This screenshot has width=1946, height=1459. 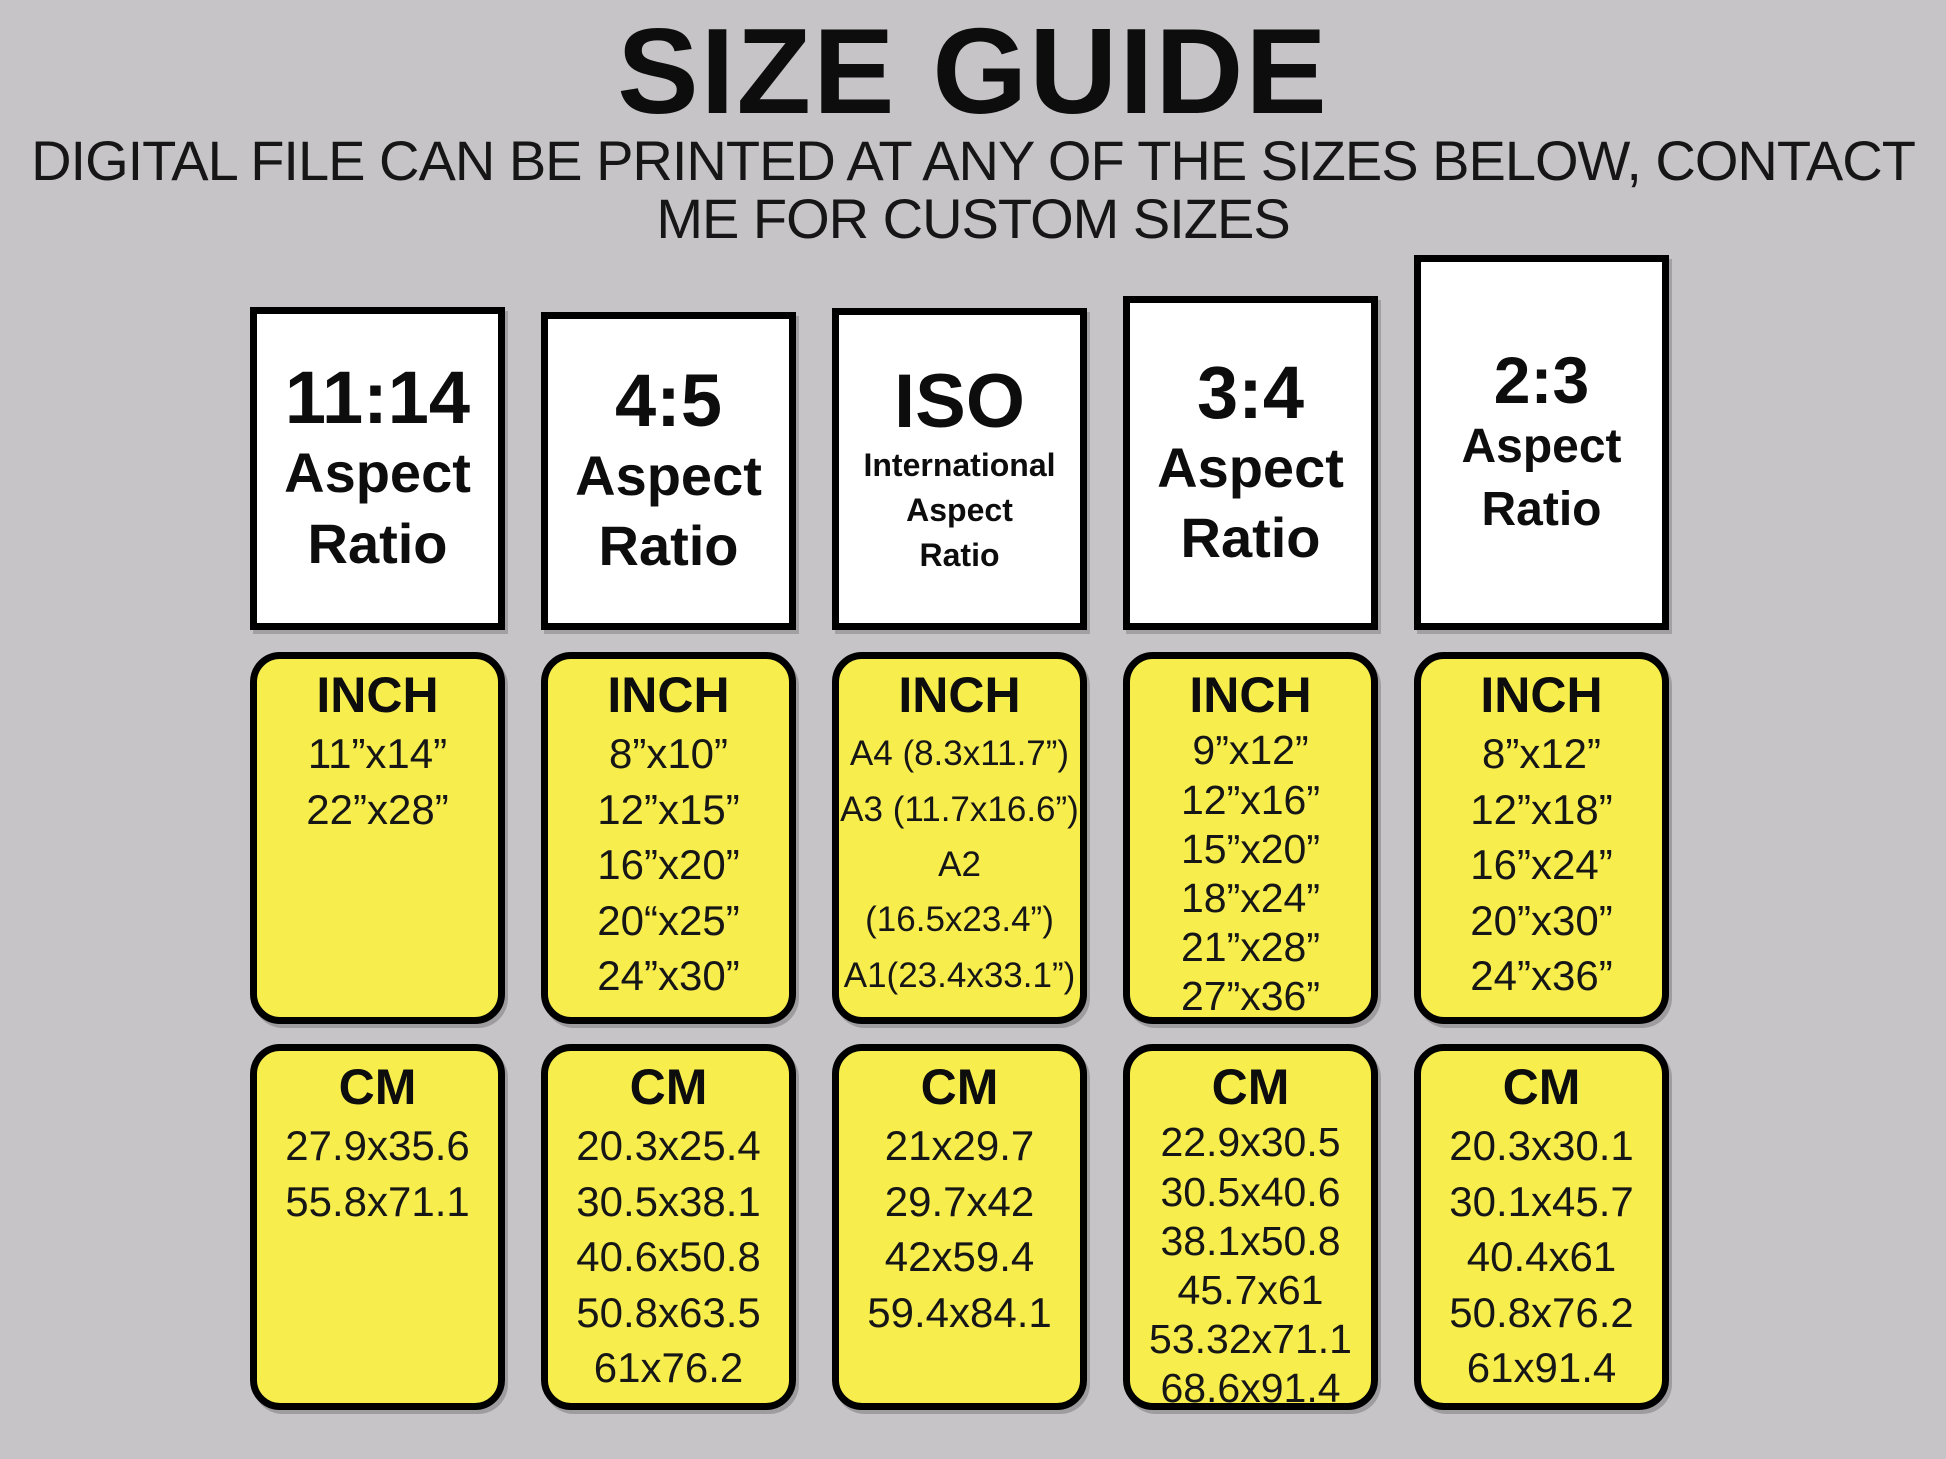 What do you see at coordinates (1541, 1257) in the screenshot?
I see `cm-size: 40.4x61` at bounding box center [1541, 1257].